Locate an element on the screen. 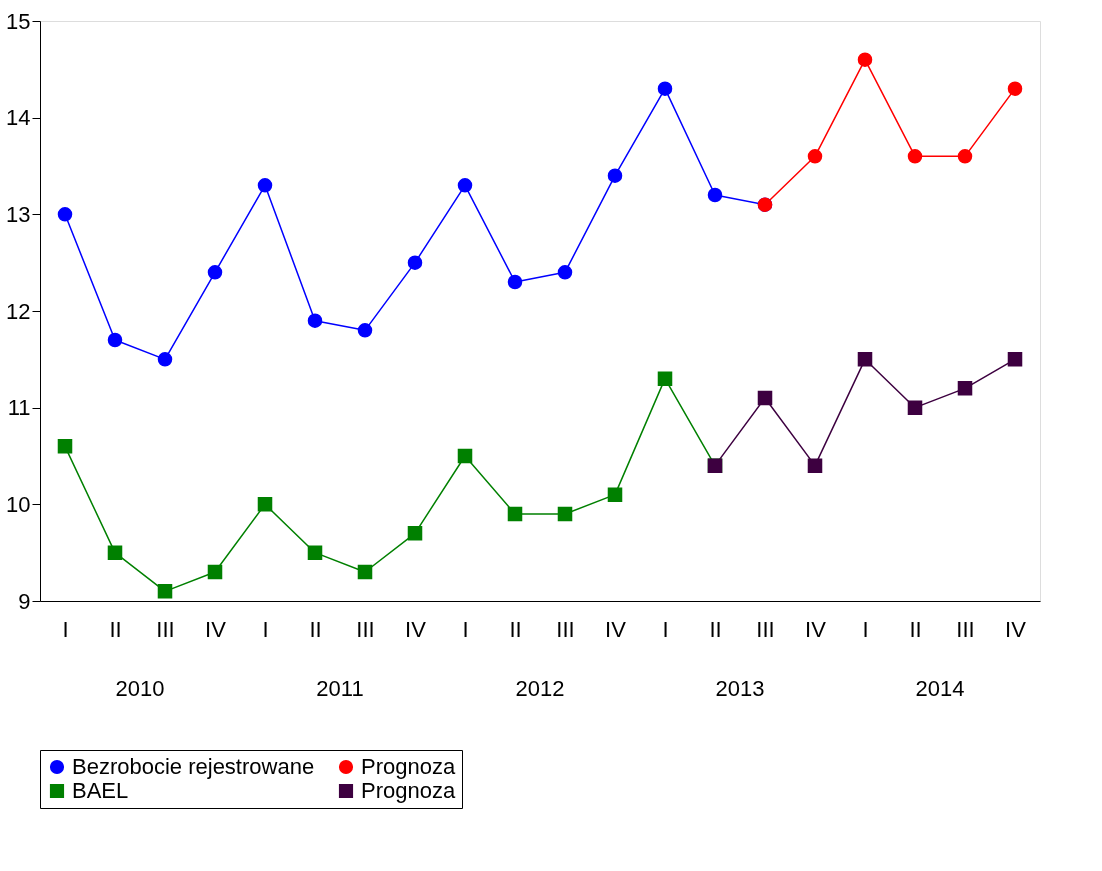 The height and width of the screenshot is (871, 1102). y-tick-label: 9 is located at coordinates (24, 601).